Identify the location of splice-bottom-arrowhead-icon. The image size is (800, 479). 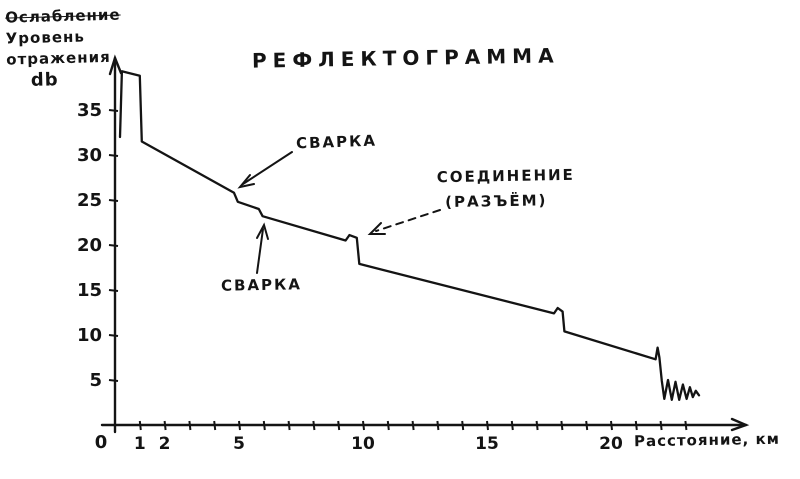
(262, 231).